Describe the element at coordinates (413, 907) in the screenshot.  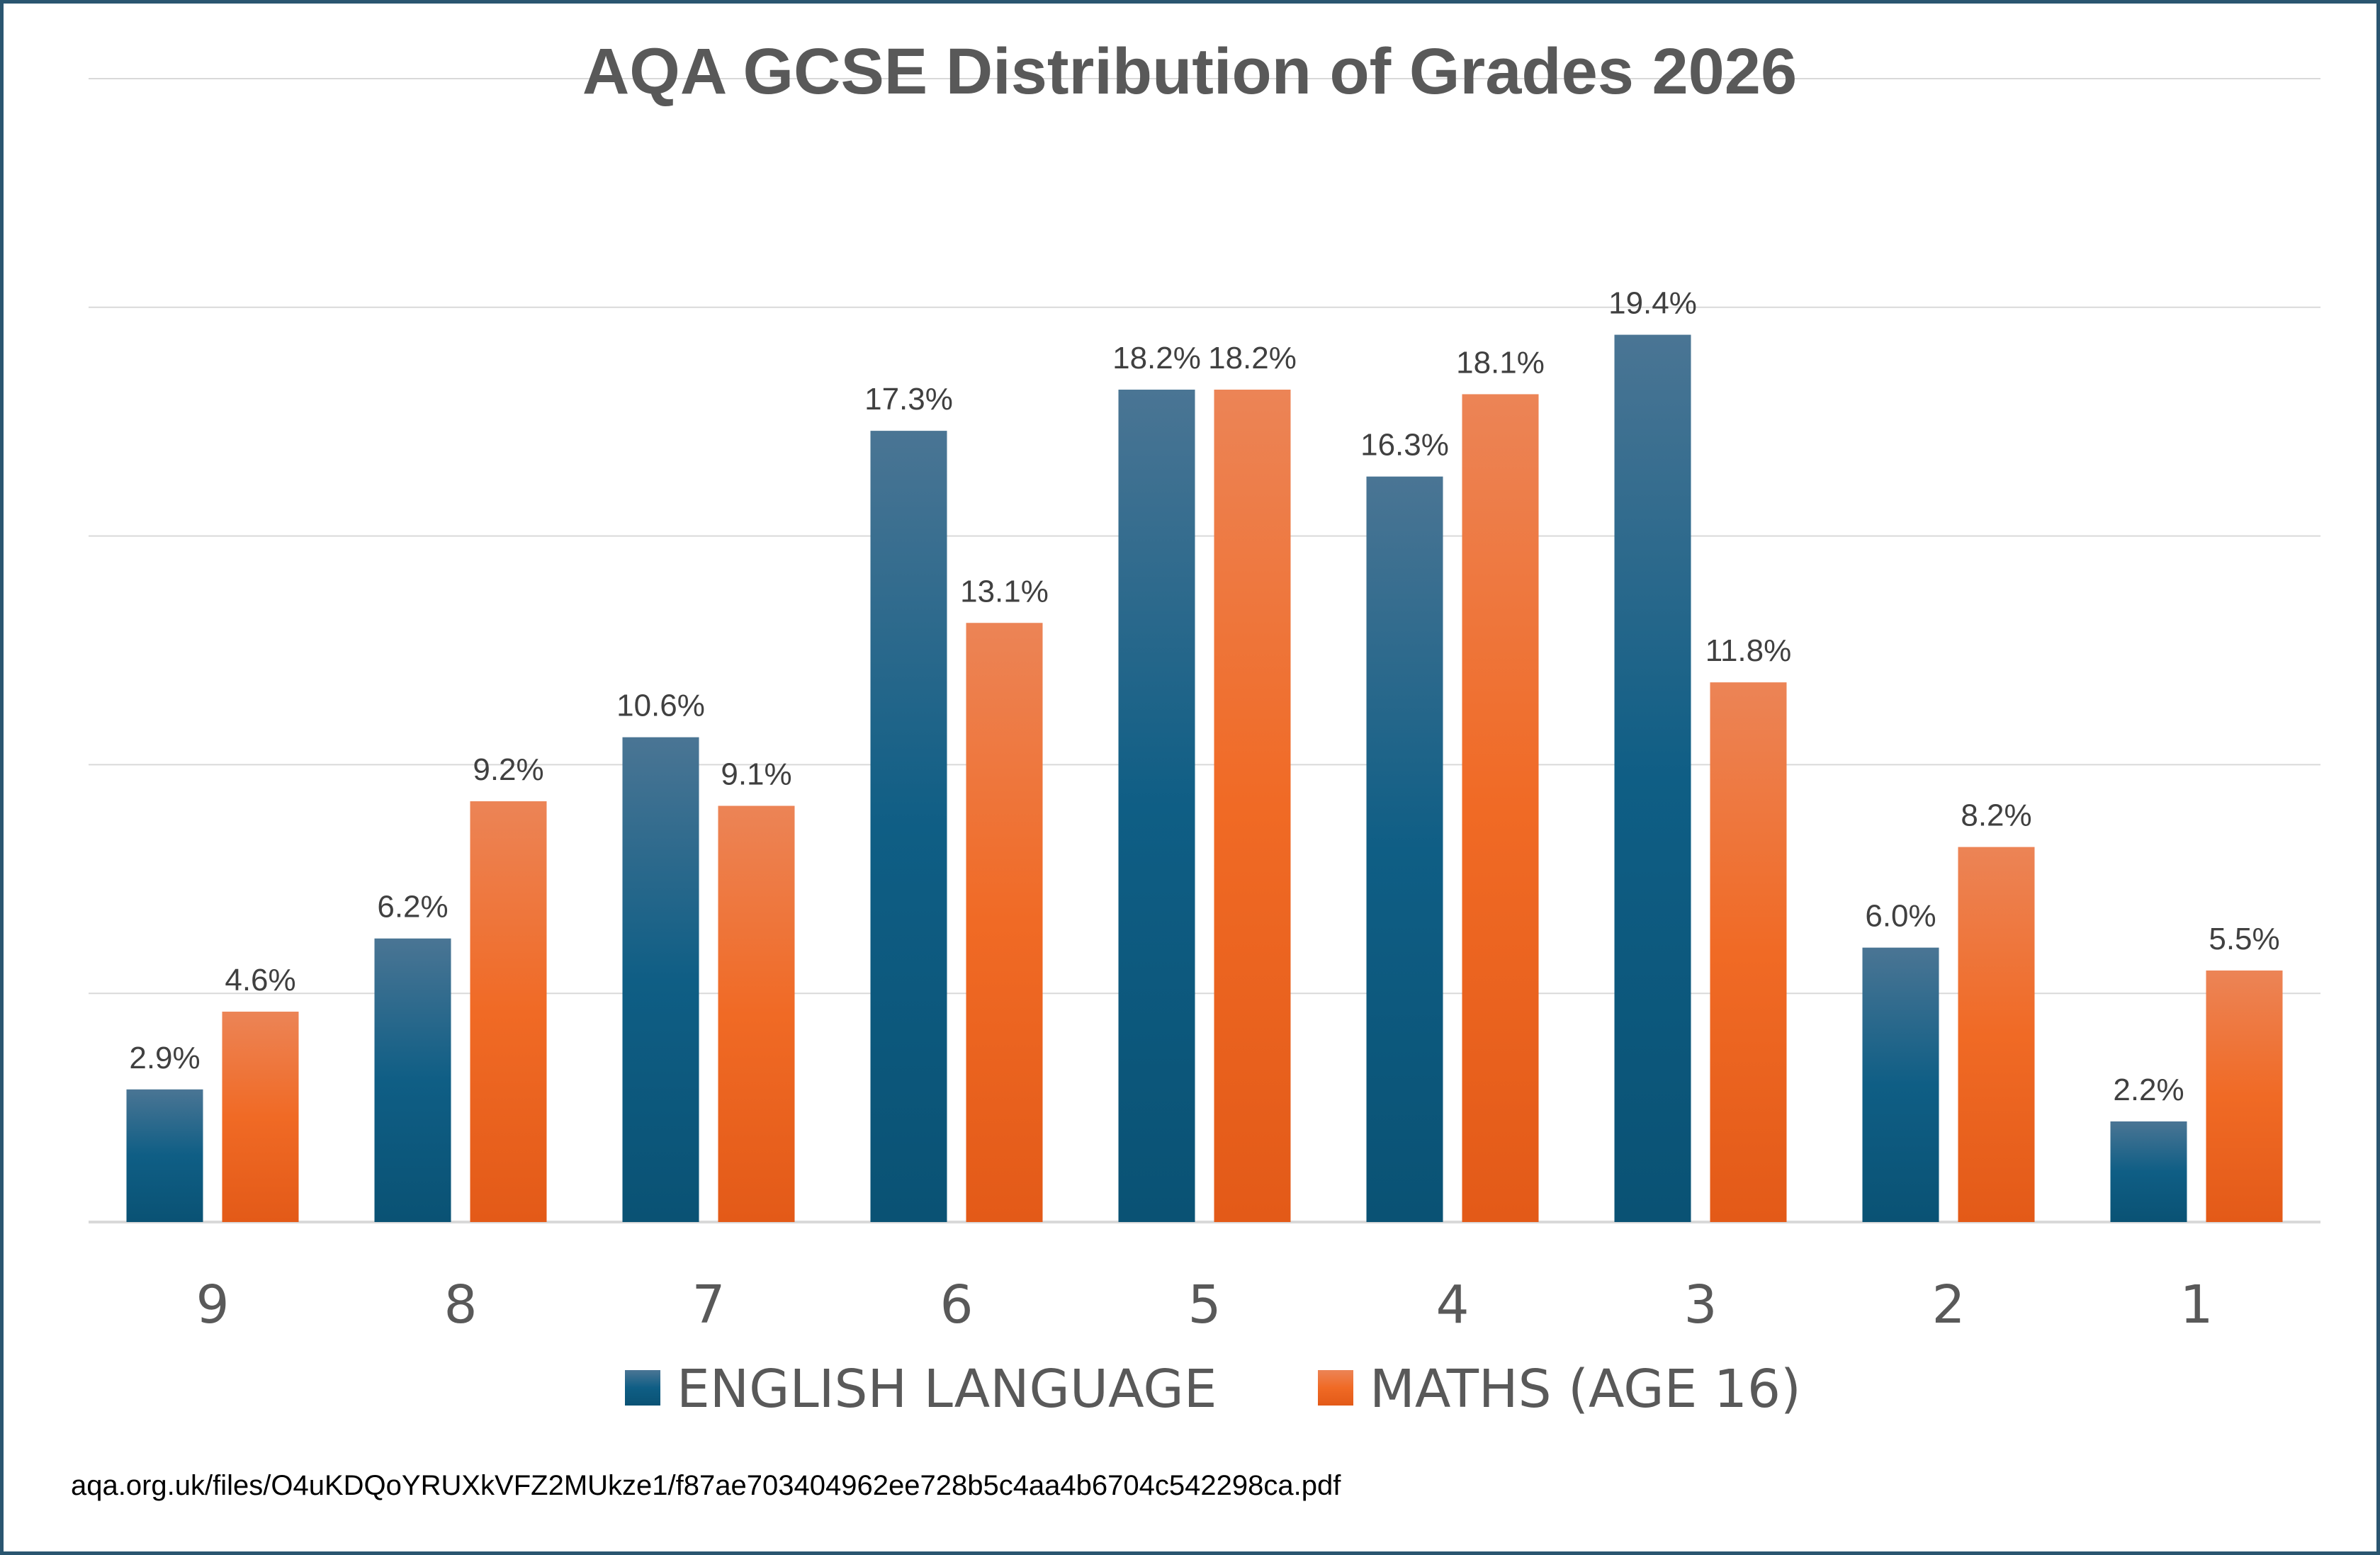
I see `data-label-english-grade-8: 6.2%` at that location.